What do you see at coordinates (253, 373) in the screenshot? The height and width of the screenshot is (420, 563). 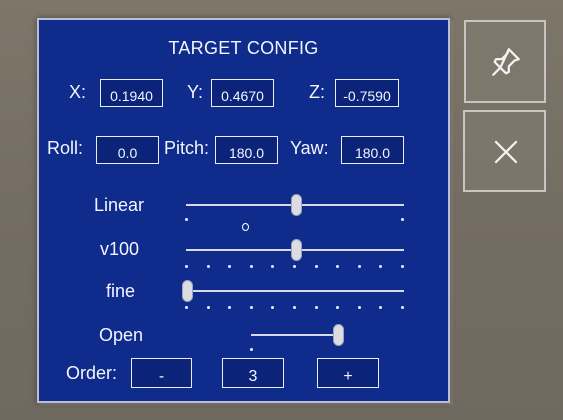 I see `order-value-field: 3` at bounding box center [253, 373].